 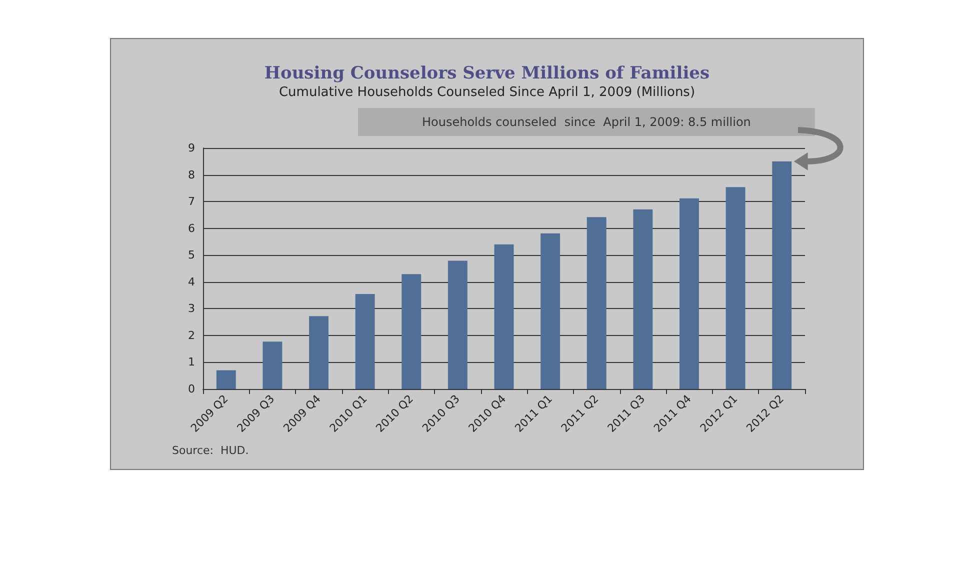 What do you see at coordinates (487, 92) in the screenshot?
I see `chart-subtitle: Cumulative Households Counseled Since April 1, 2009 (Millions)` at bounding box center [487, 92].